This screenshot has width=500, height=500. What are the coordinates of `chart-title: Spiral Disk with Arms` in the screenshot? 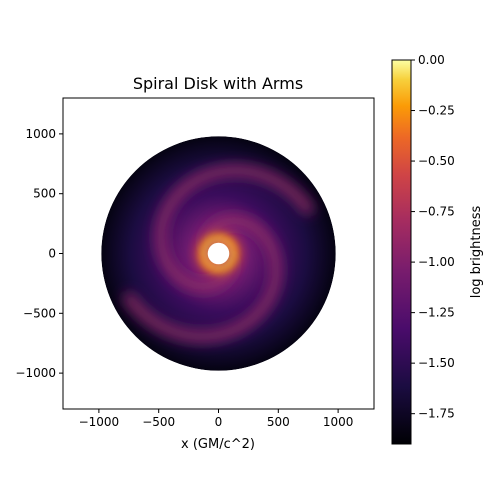 It's located at (218, 83).